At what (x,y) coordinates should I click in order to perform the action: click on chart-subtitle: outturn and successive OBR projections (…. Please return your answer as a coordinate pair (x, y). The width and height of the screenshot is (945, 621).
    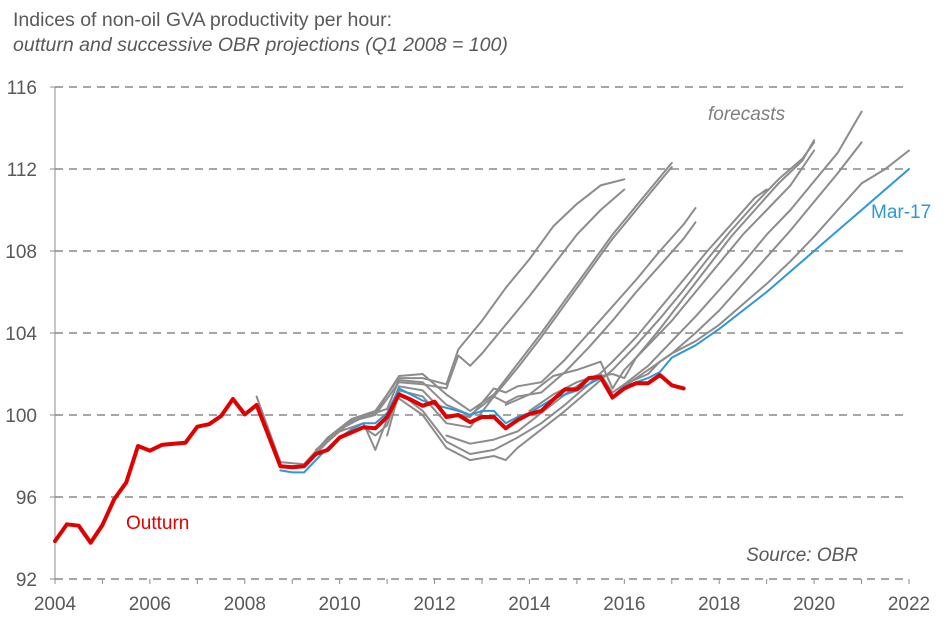
    Looking at the image, I should click on (260, 45).